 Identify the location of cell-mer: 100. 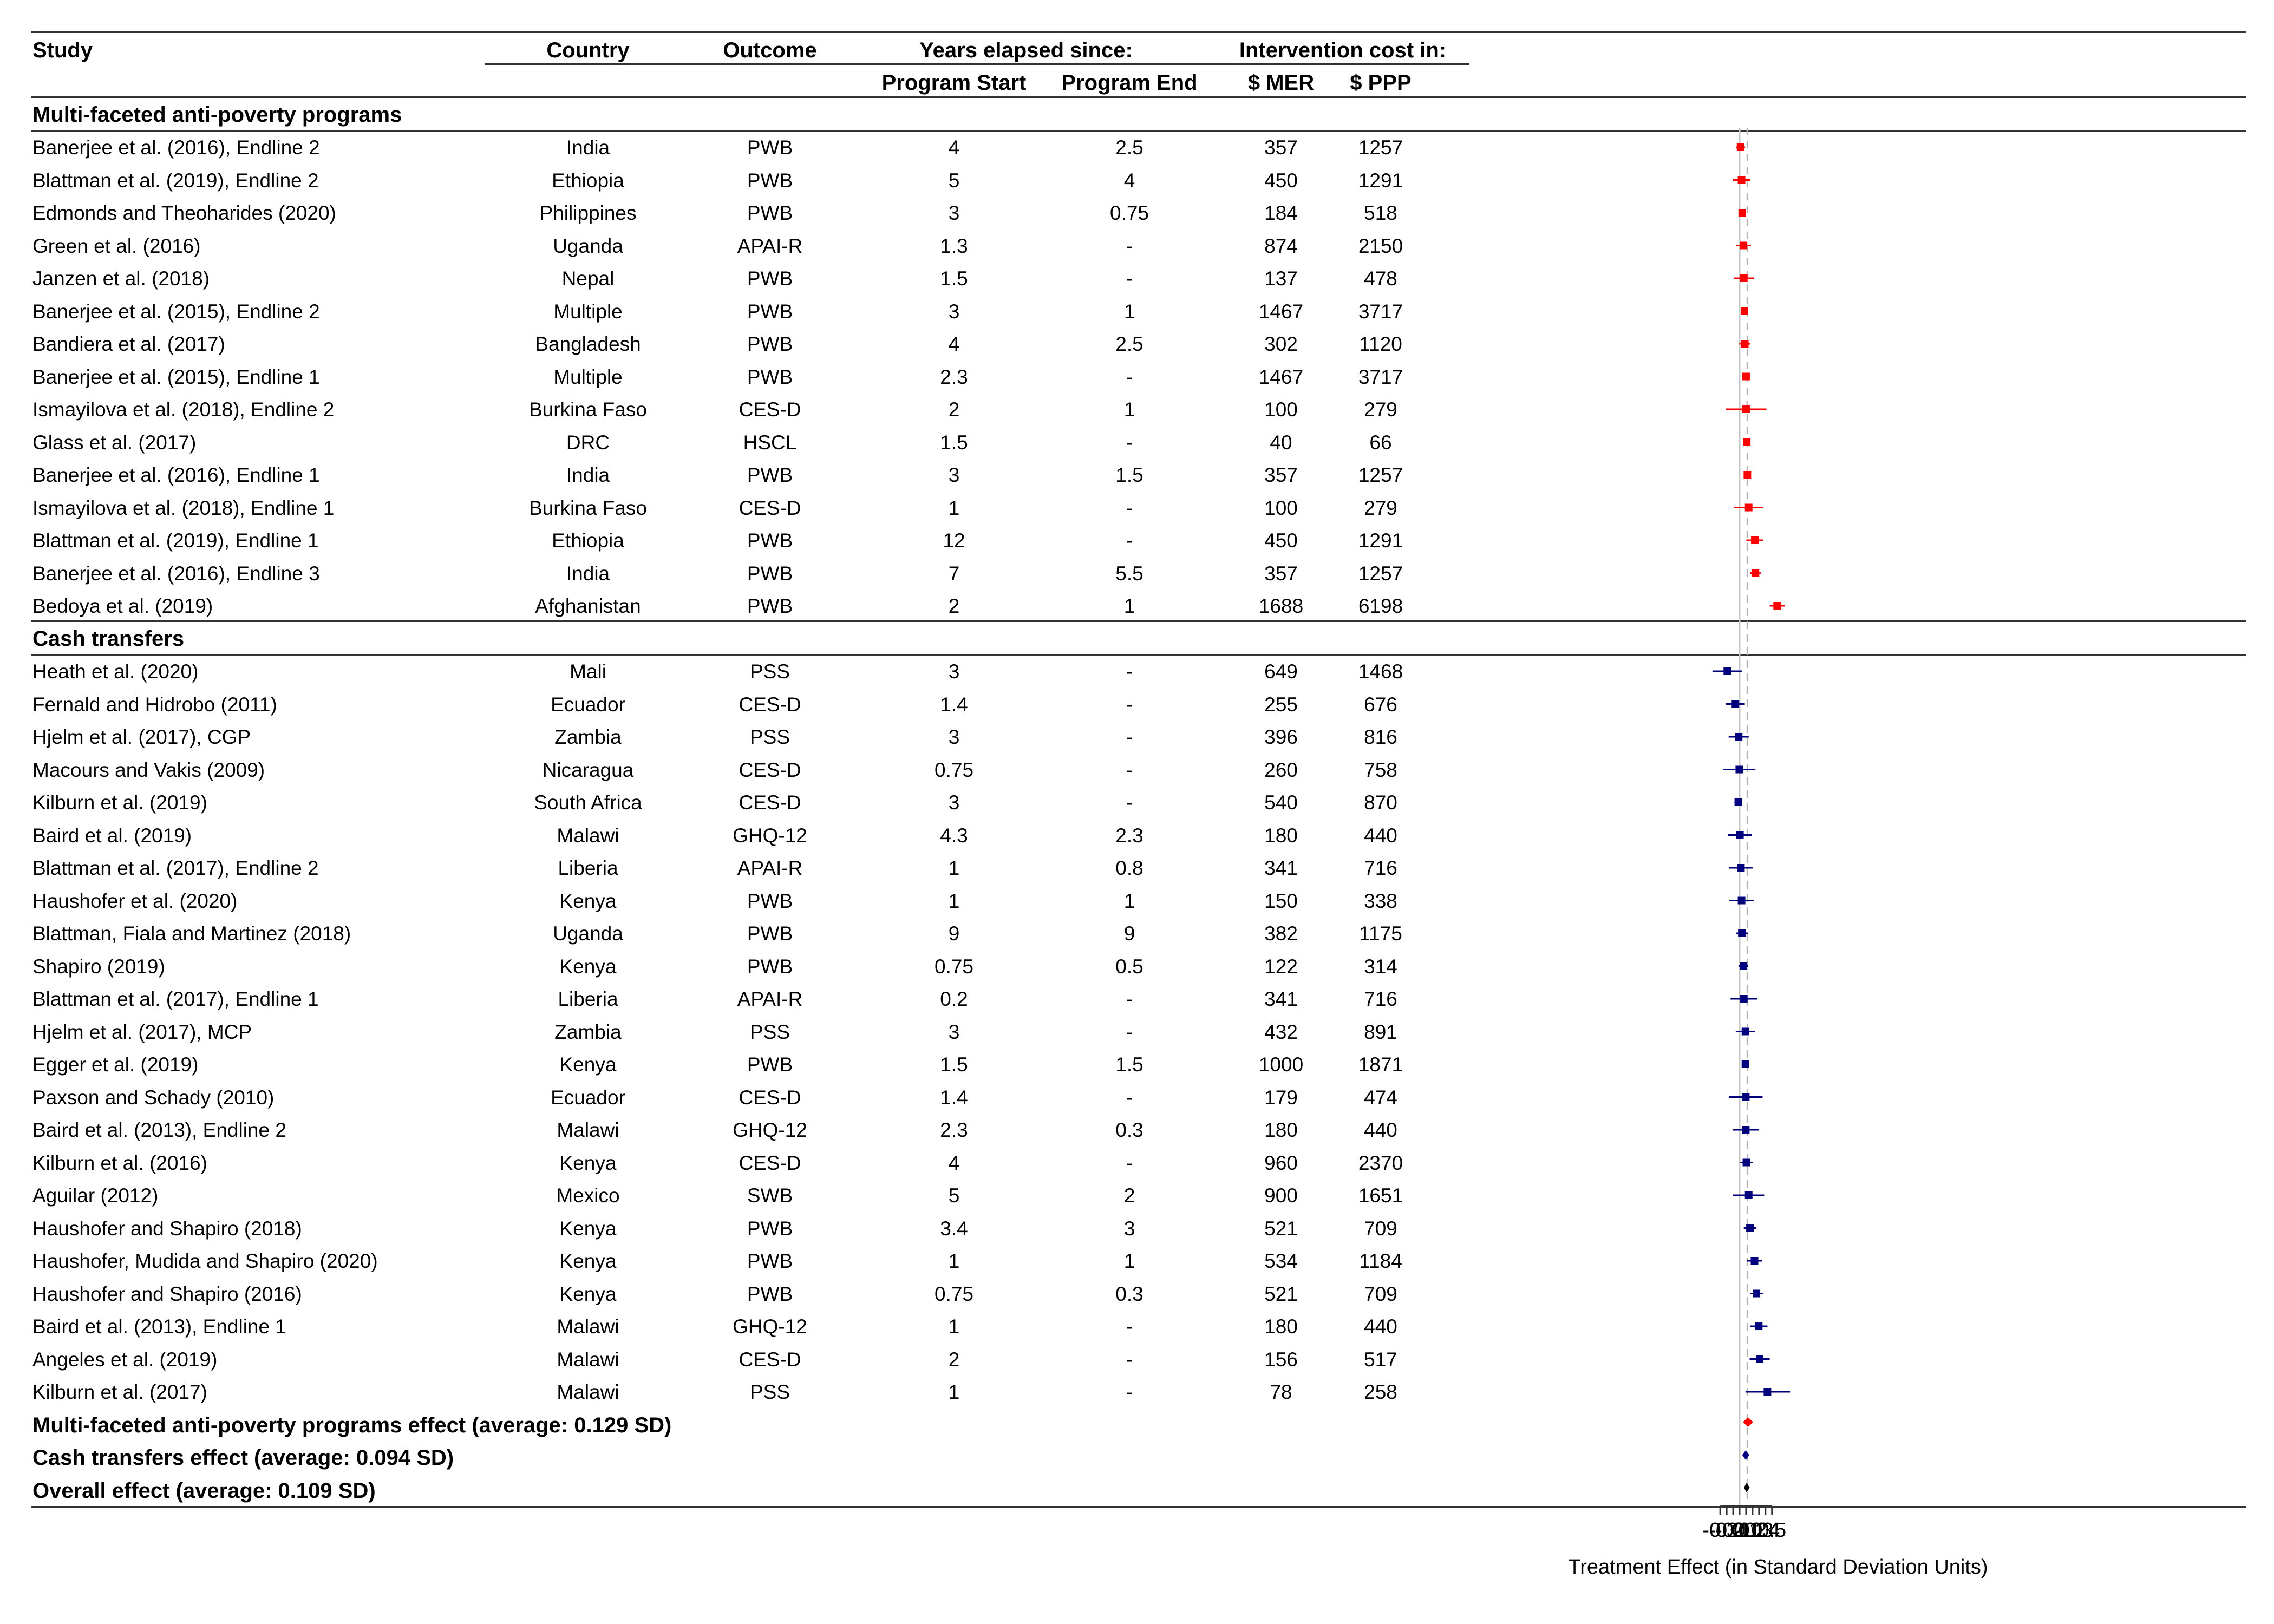
(1281, 409).